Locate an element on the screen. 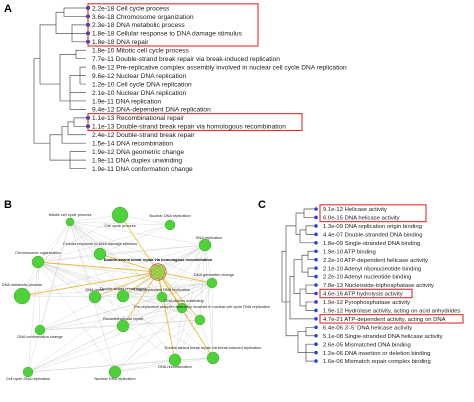  panel-a-term-label: 3.6e-18 Chromosome organization is located at coordinates (143, 17).